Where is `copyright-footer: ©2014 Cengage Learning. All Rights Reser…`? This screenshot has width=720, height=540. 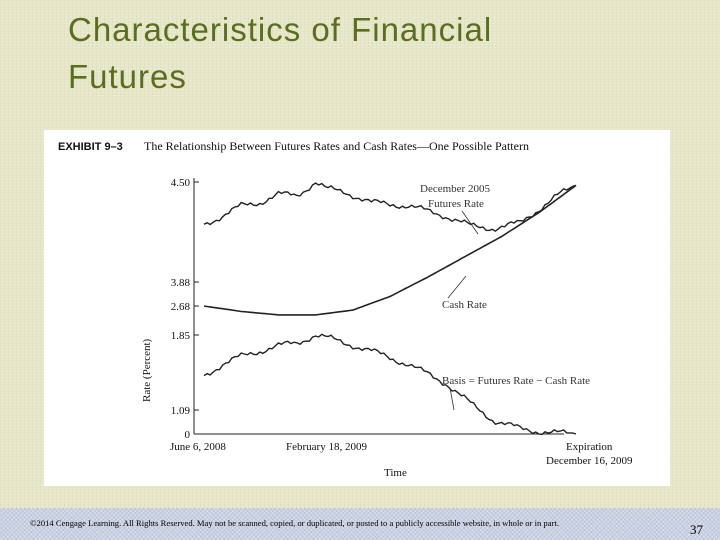 copyright-footer: ©2014 Cengage Learning. All Rights Reser… is located at coordinates (360, 524).